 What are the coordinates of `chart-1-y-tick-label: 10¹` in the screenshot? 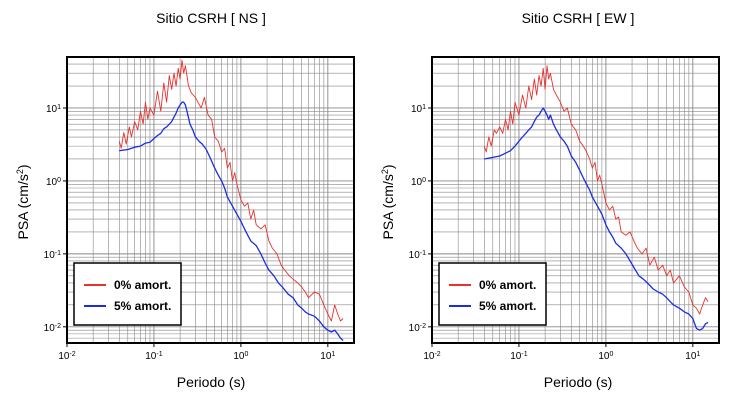 It's located at (418, 109).